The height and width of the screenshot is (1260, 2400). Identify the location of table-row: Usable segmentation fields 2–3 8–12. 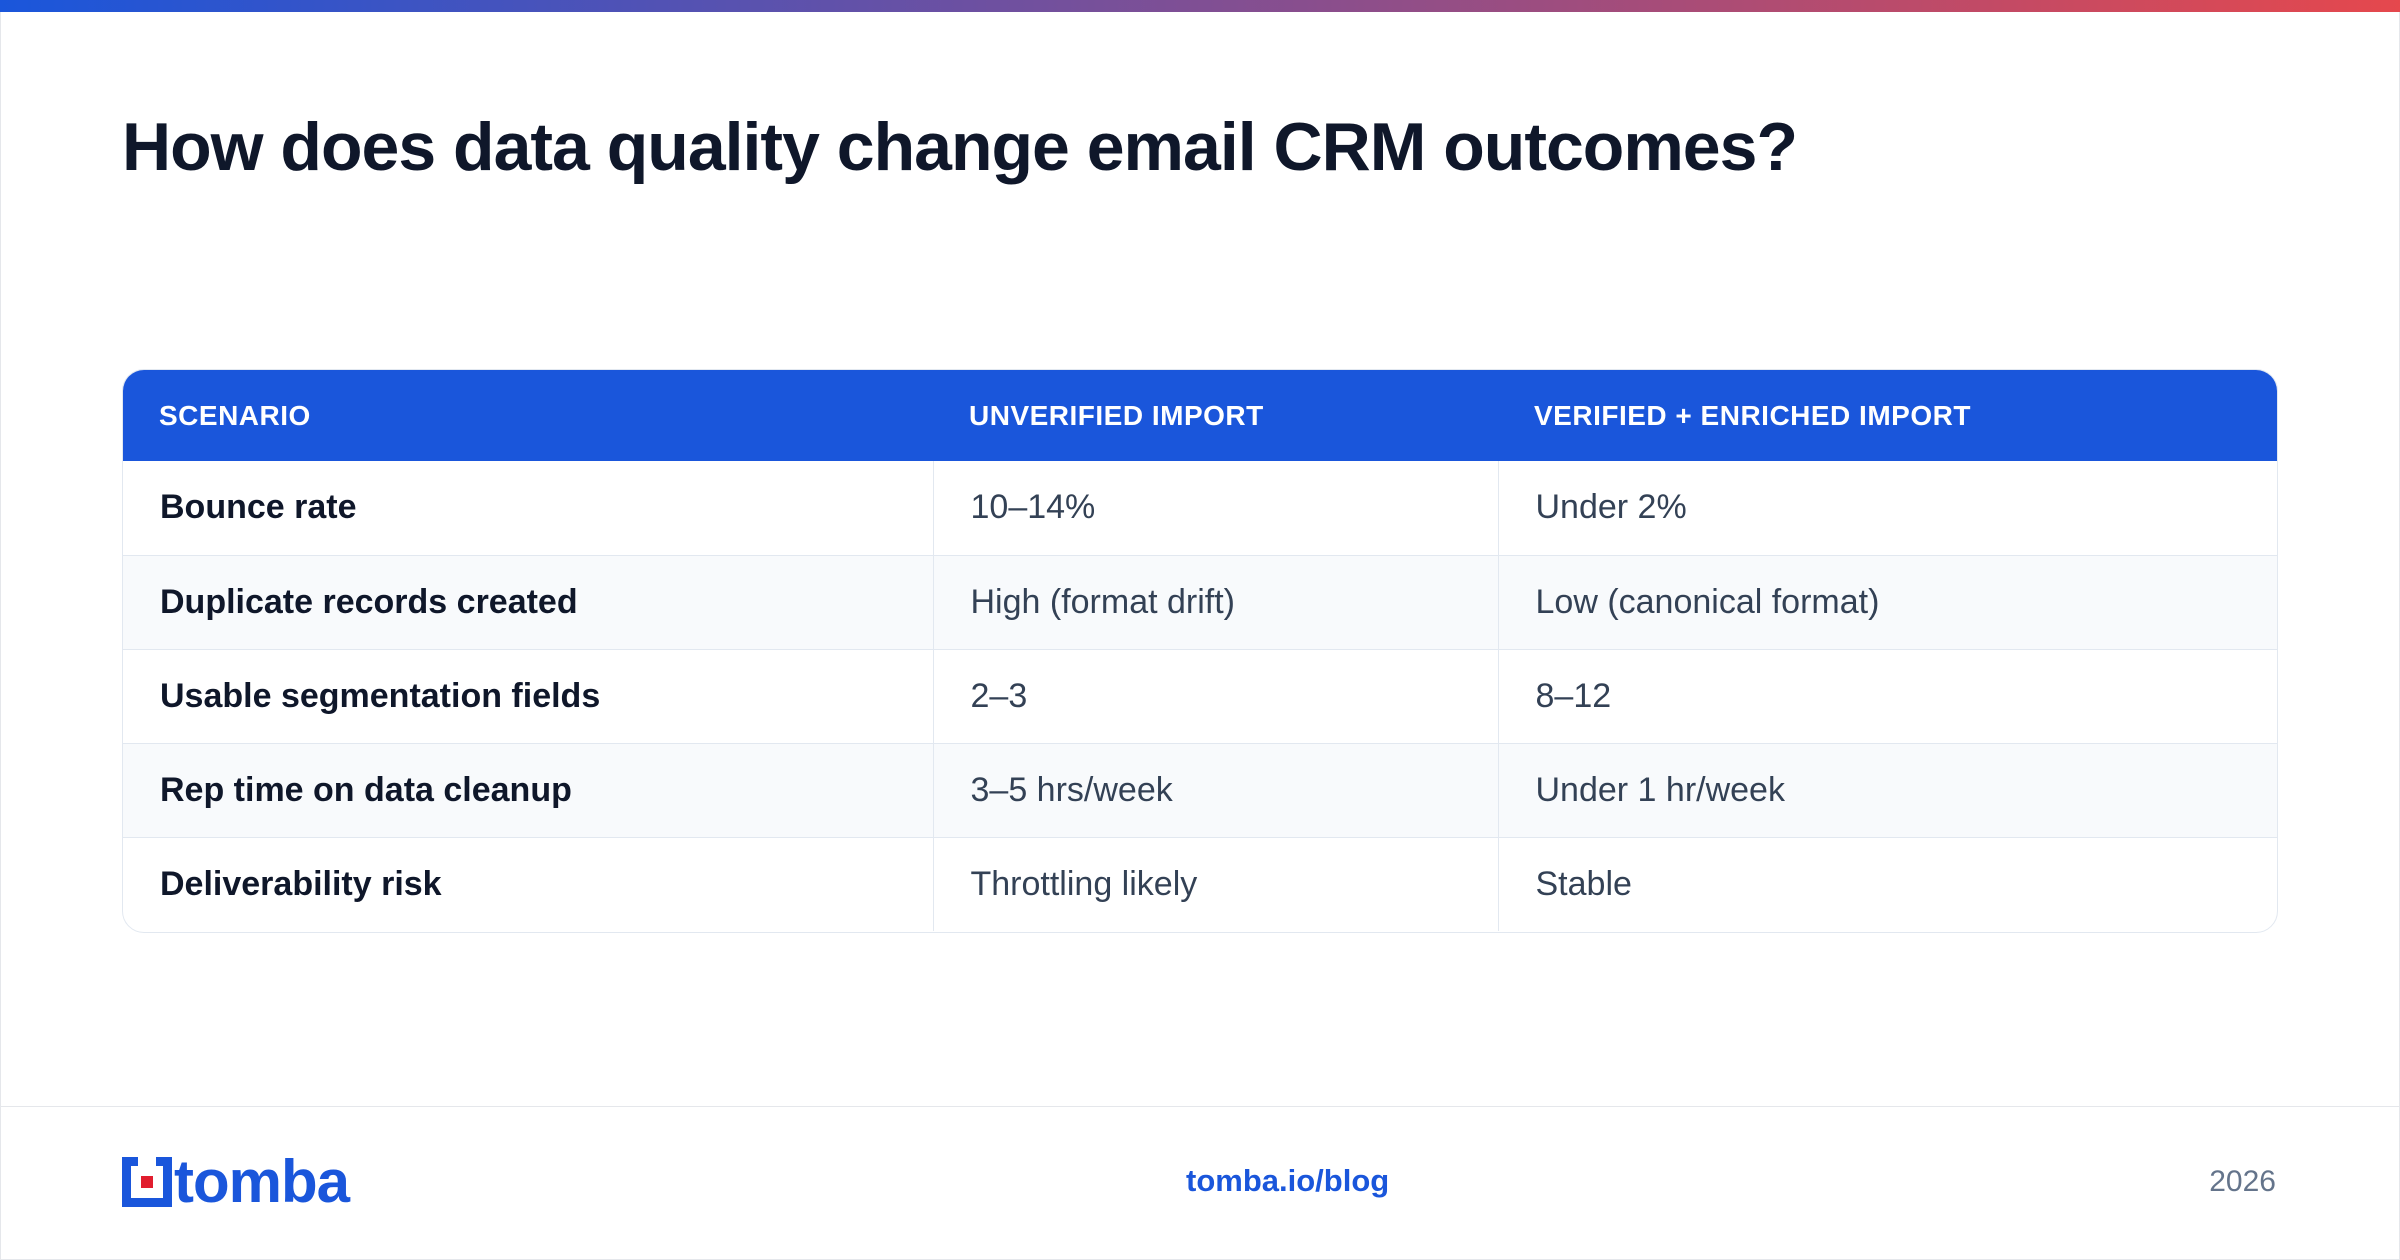
(1200, 695).